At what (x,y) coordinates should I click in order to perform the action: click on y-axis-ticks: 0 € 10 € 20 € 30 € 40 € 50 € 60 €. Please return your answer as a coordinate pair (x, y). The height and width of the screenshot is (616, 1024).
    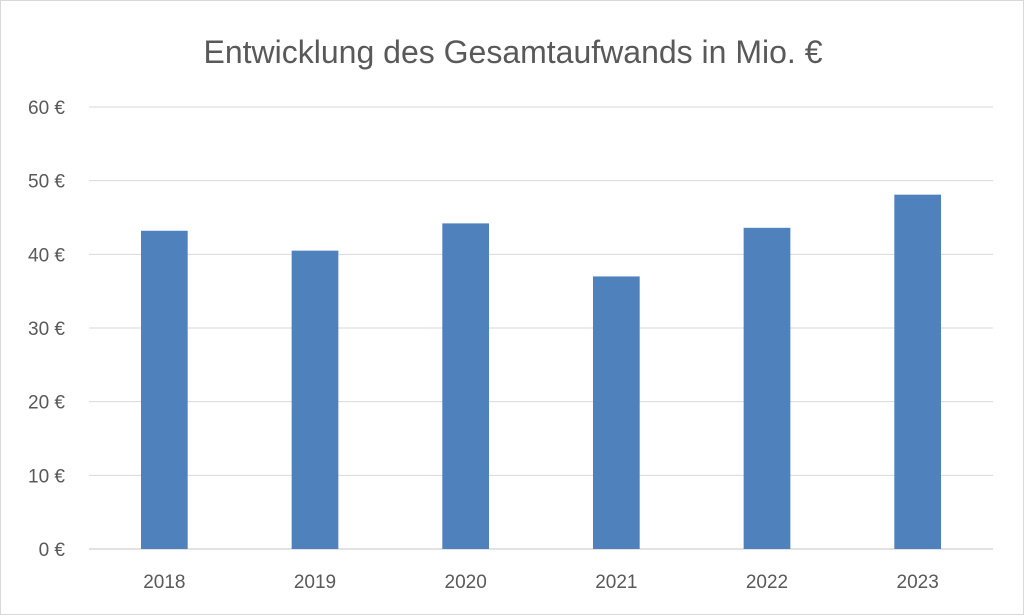
    Looking at the image, I should click on (46, 329).